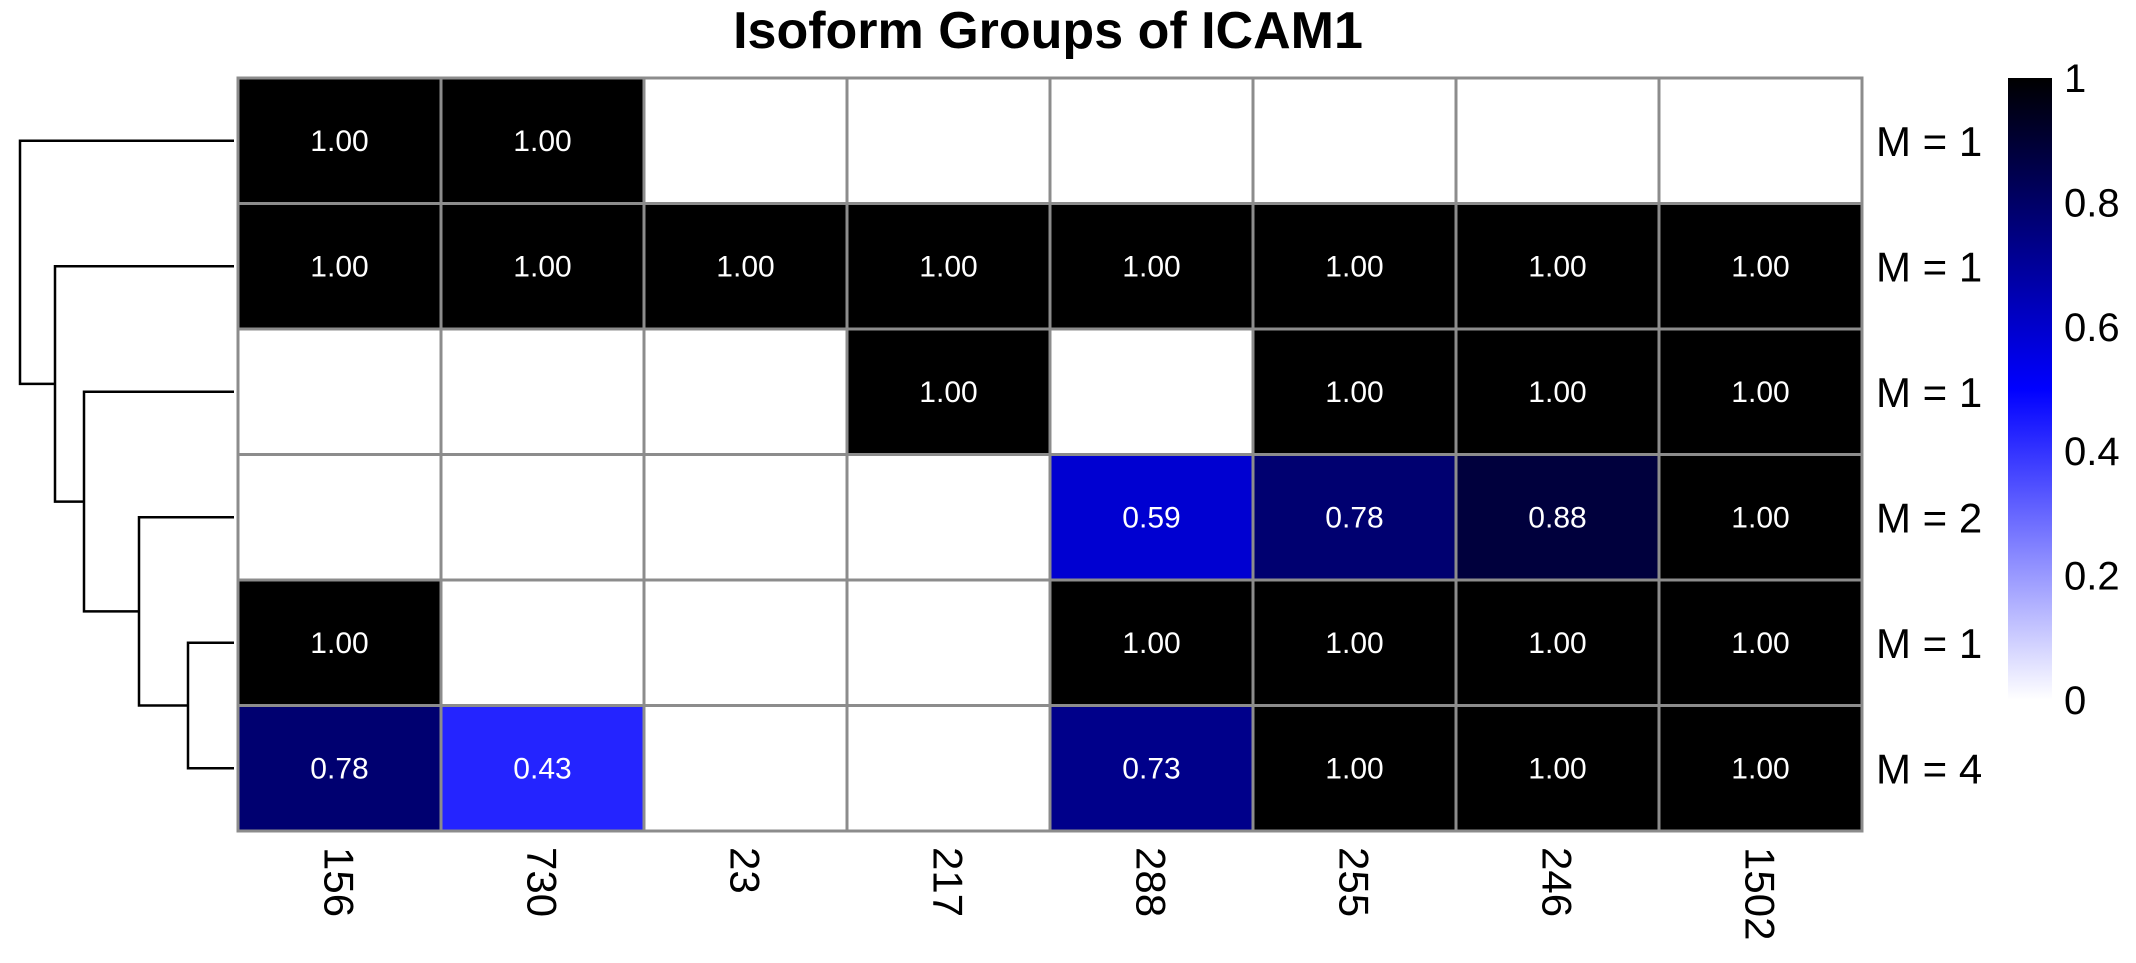 The width and height of the screenshot is (2136, 963). What do you see at coordinates (339, 882) in the screenshot?
I see `column-label: 156` at bounding box center [339, 882].